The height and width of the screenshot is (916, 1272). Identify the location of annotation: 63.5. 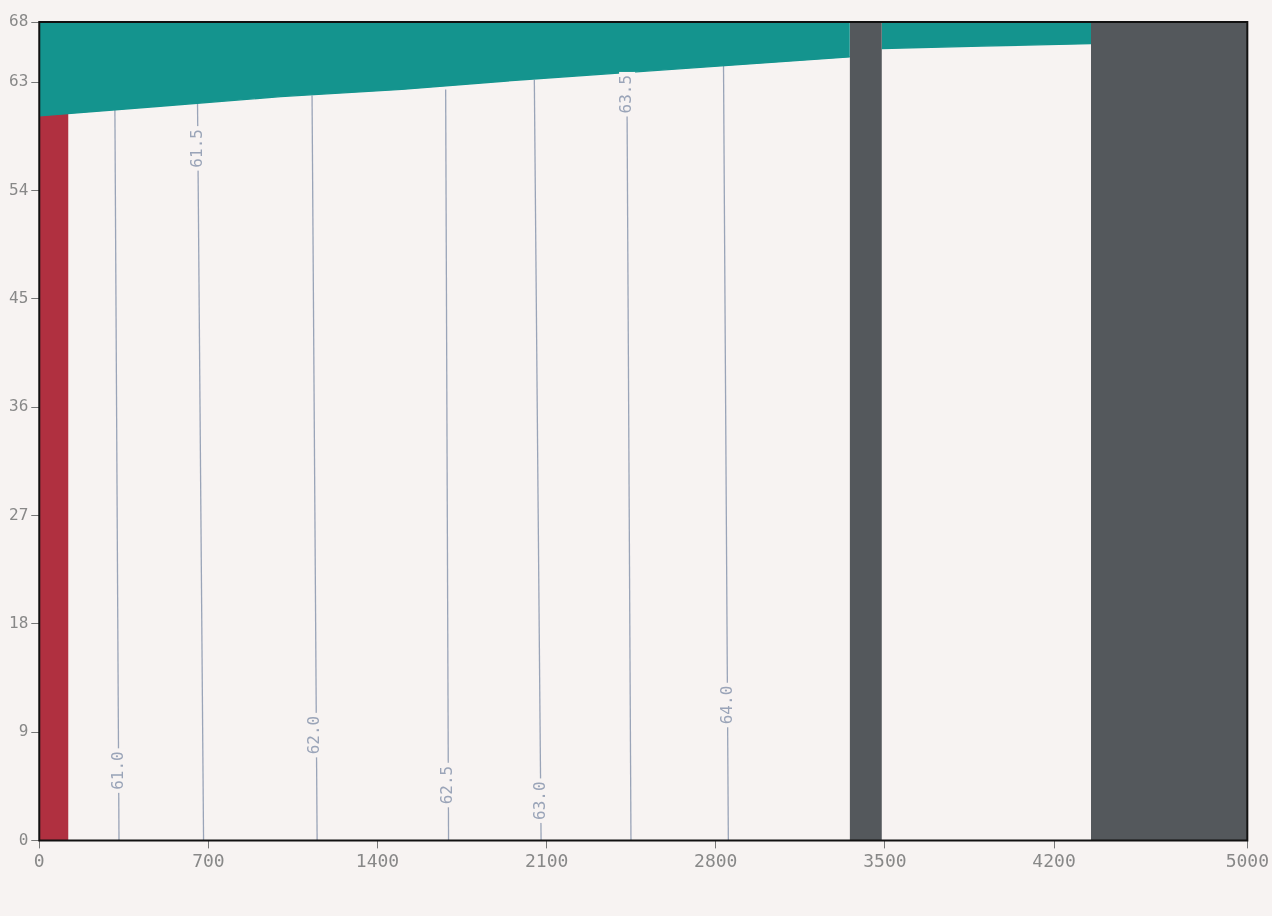
(626, 94).